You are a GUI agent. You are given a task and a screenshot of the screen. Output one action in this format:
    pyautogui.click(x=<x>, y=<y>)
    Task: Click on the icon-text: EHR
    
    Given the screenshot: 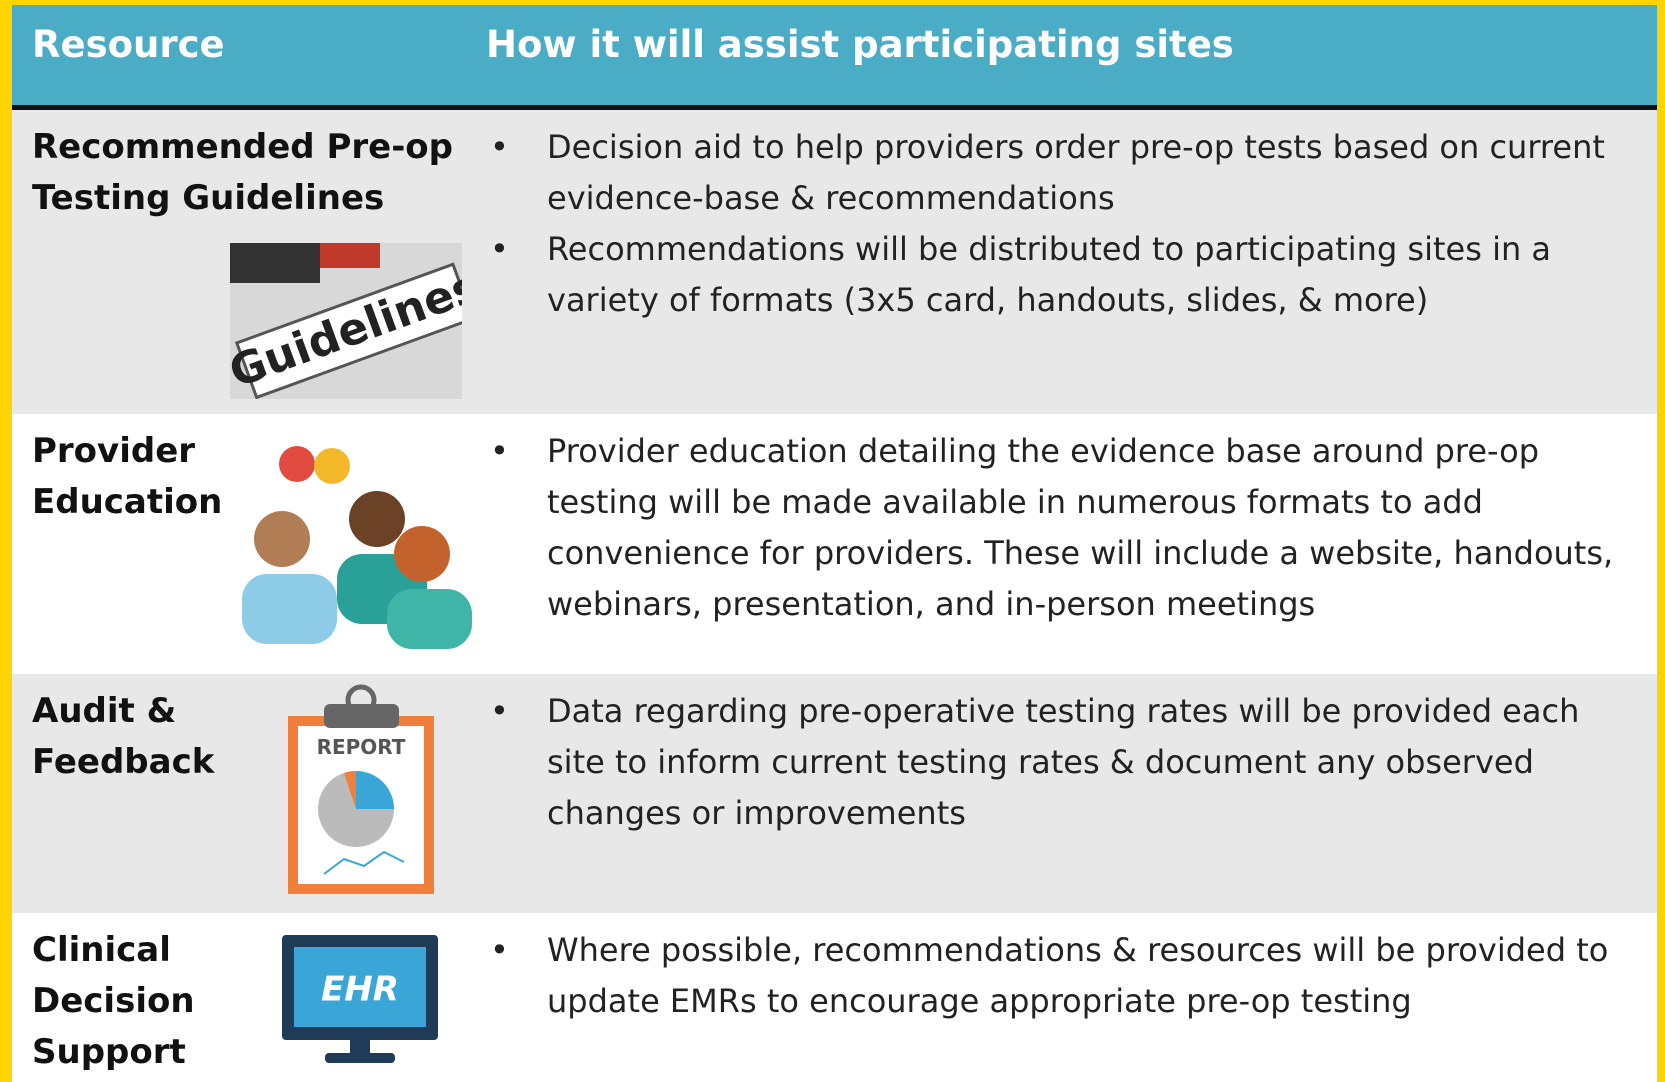 What is the action you would take?
    pyautogui.click(x=360, y=990)
    